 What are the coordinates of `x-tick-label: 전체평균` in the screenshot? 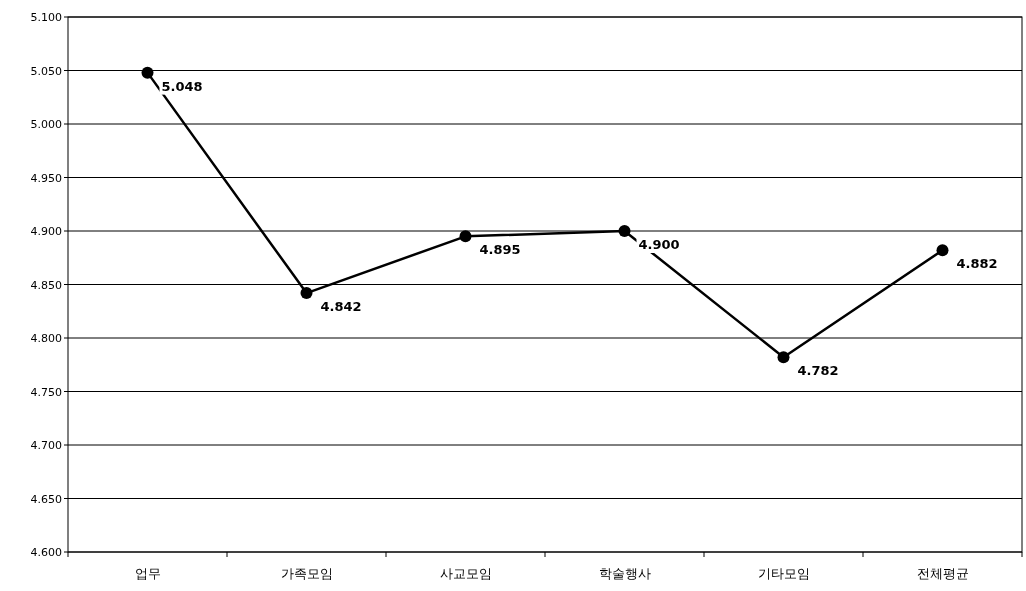 It's located at (942, 573).